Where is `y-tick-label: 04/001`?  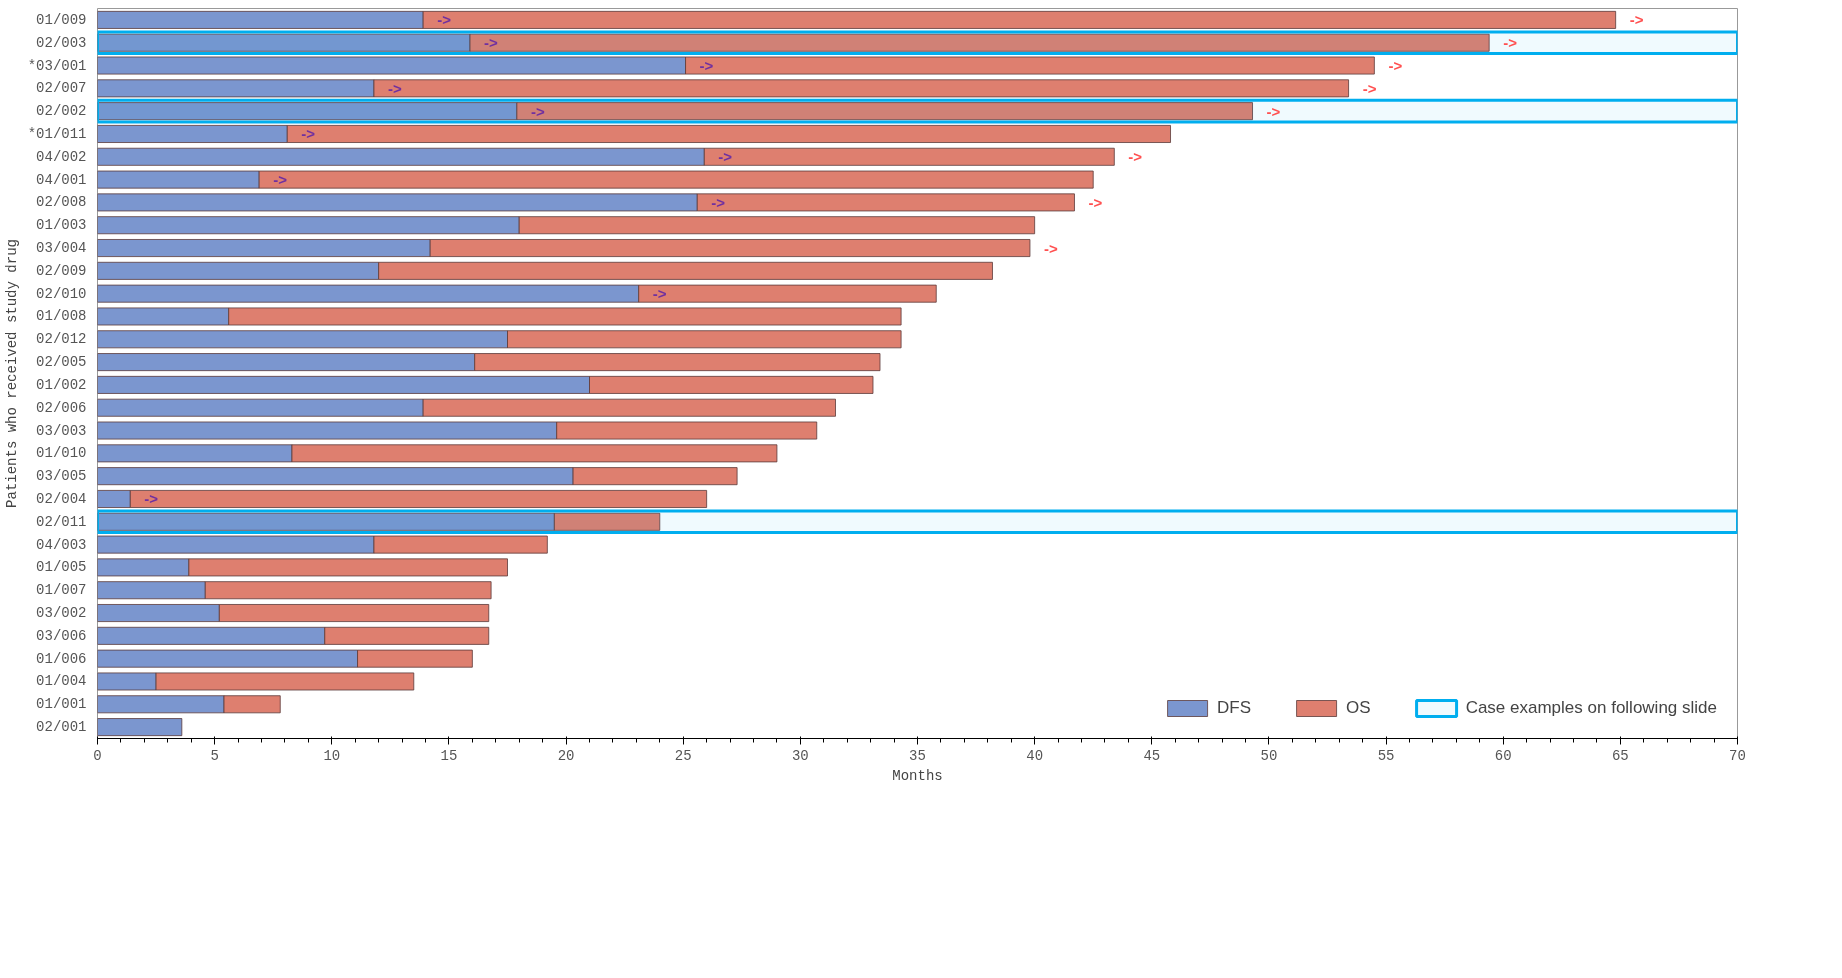
y-tick-label: 04/001 is located at coordinates (61, 179).